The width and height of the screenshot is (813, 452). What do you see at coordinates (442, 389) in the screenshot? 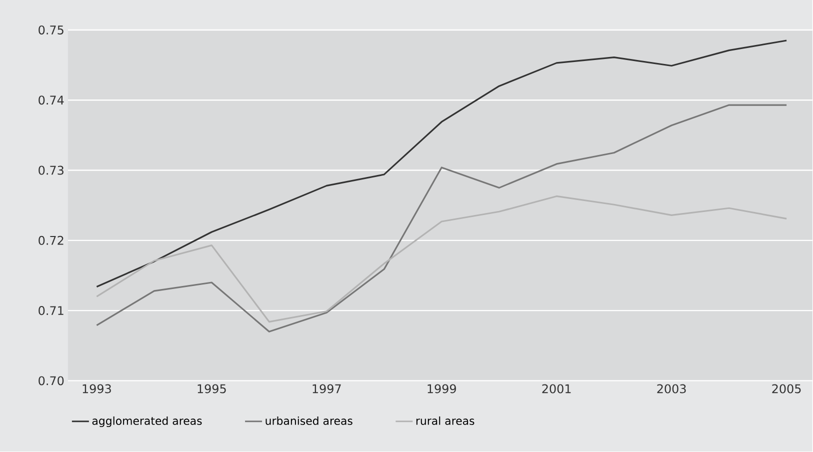
I see `x-tick-label: 1999` at bounding box center [442, 389].